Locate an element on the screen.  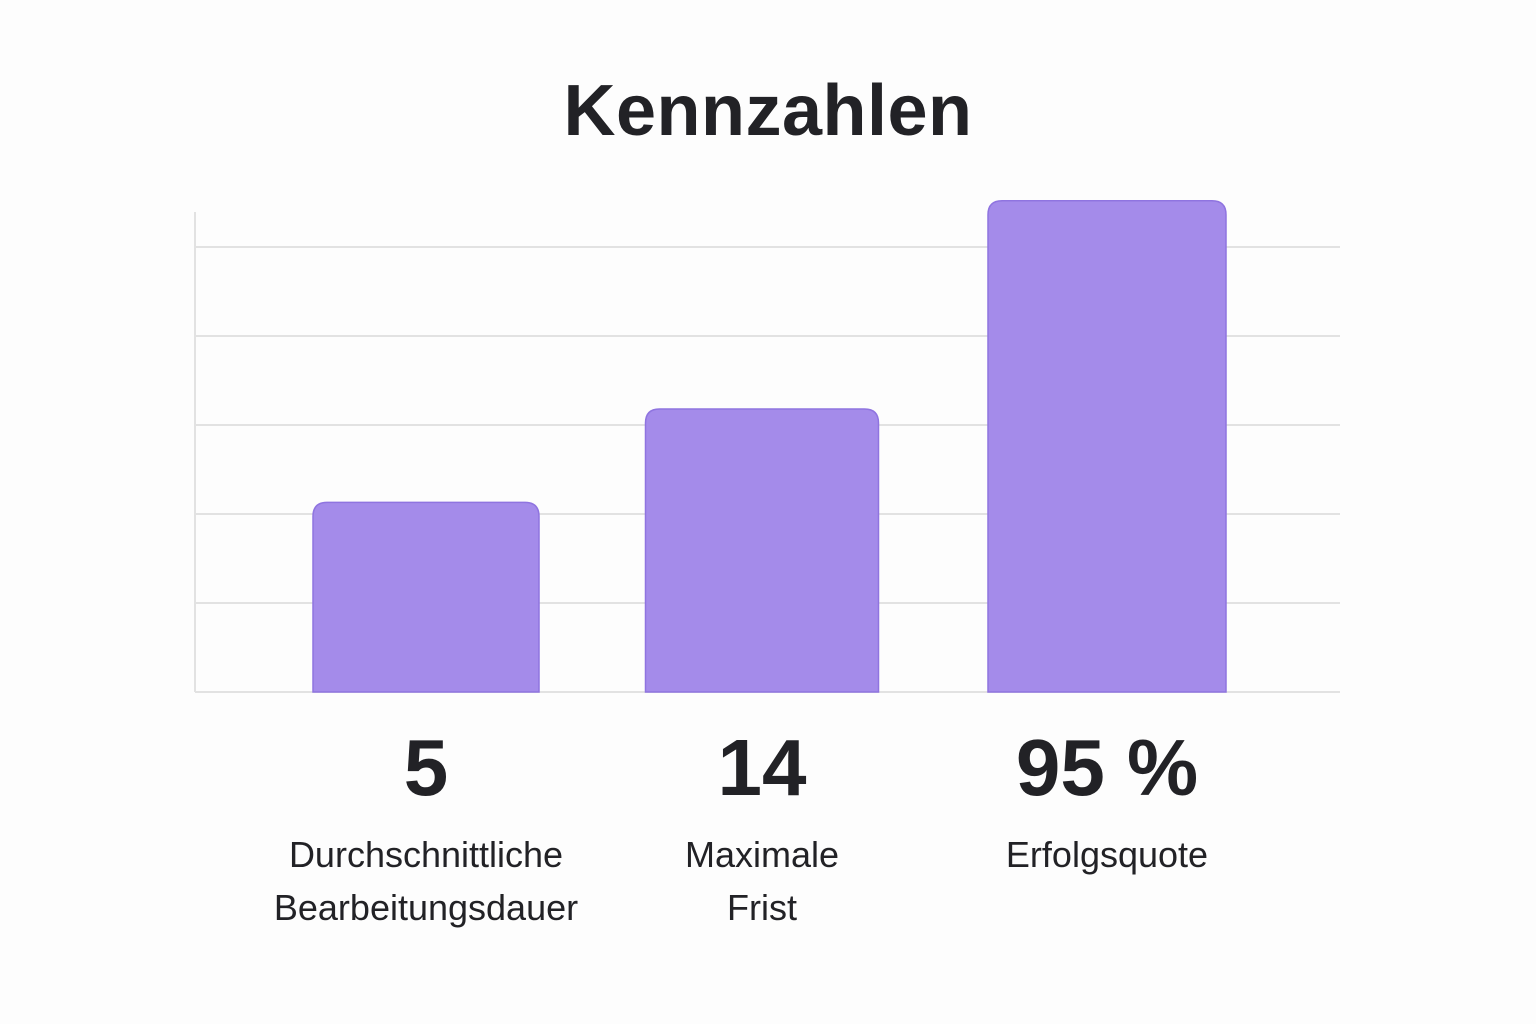
category-label: Durchschnittliche Bearbeitungsdauer is located at coordinates (426, 881).